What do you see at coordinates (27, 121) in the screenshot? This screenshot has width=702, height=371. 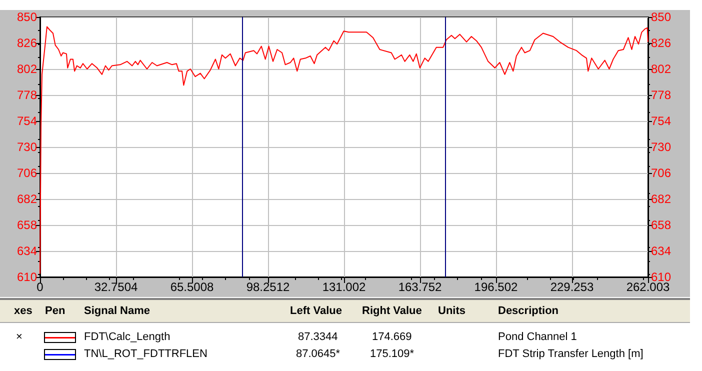 I see `y-tick-label: 754` at bounding box center [27, 121].